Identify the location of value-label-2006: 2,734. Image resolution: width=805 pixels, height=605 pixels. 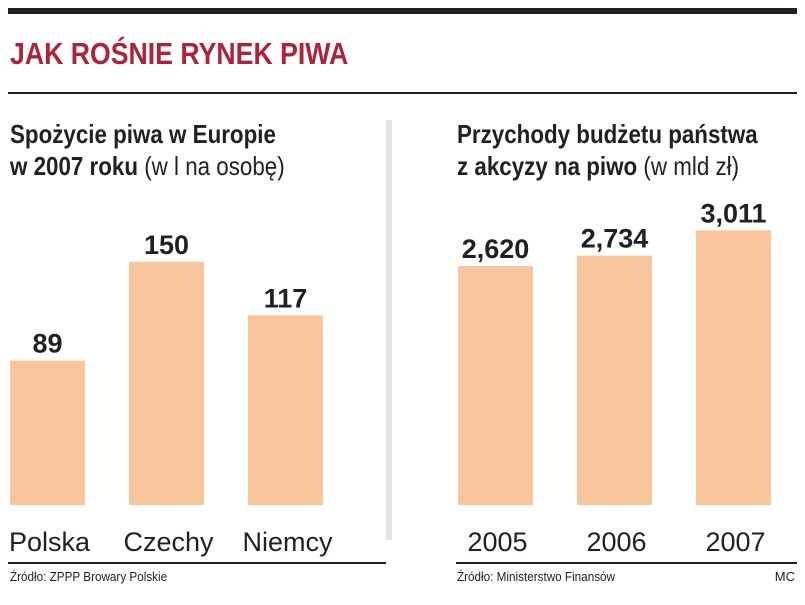
(615, 239).